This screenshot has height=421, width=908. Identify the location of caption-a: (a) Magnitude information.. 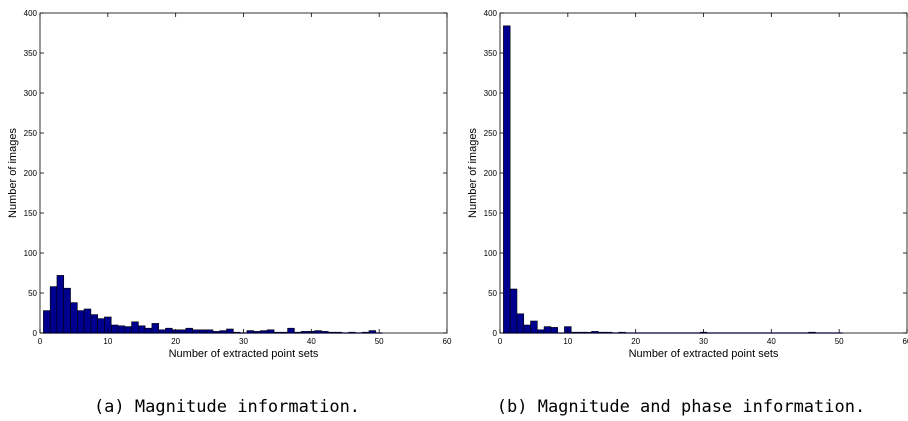
(227, 407).